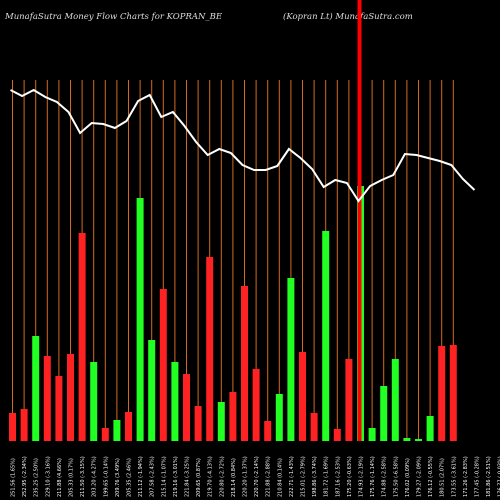 The height and width of the screenshot is (500, 500). Describe the element at coordinates (188, 476) in the screenshot. I see `x-tick-label: 221.84 (-3.25%)` at that location.